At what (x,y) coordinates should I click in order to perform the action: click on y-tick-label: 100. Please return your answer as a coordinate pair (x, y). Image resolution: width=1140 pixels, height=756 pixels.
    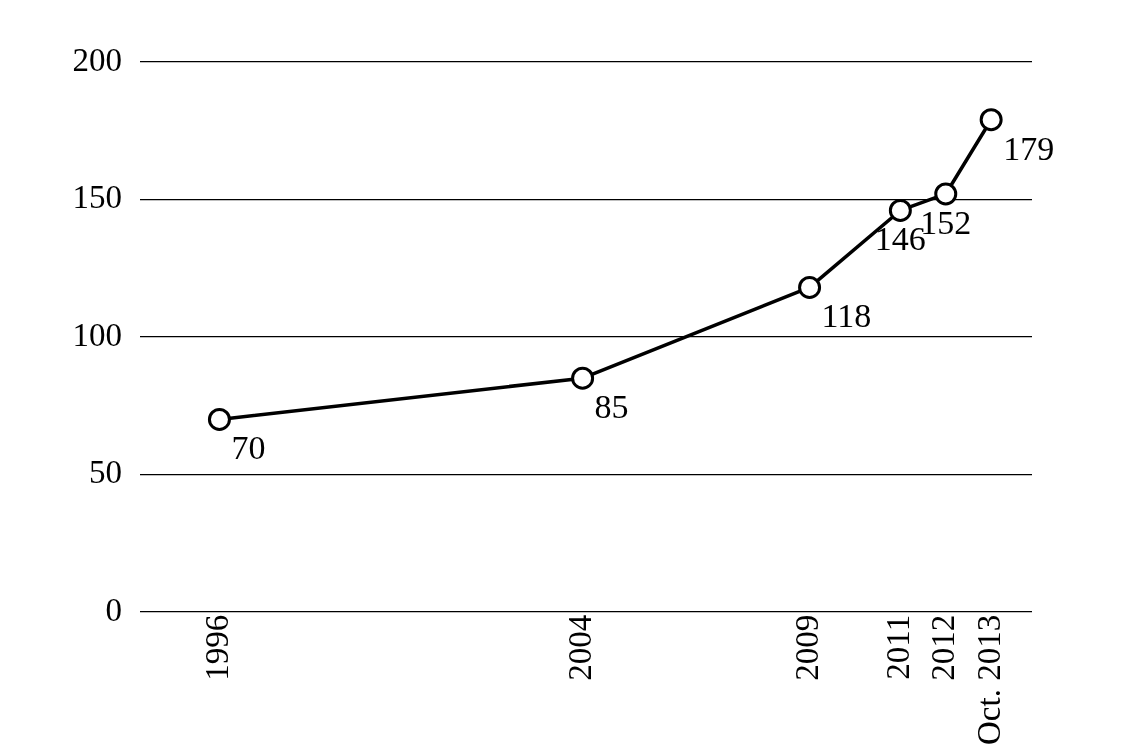
    Looking at the image, I should click on (97, 334).